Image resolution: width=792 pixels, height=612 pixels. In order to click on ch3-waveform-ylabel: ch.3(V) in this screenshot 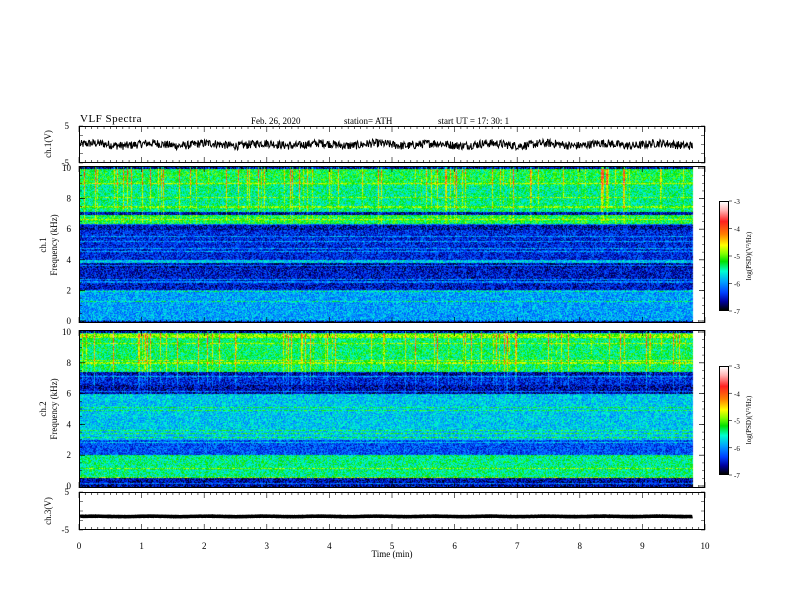, I will do `click(48, 511)`.